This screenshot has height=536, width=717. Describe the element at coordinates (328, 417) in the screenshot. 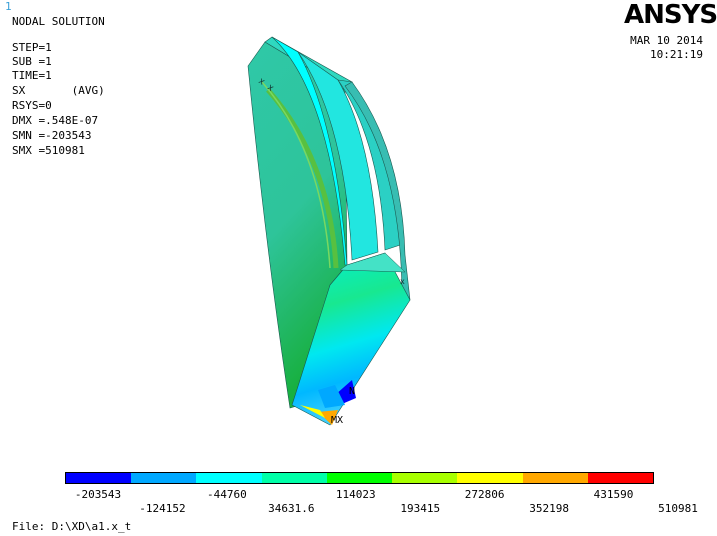

I see `max-region` at that location.